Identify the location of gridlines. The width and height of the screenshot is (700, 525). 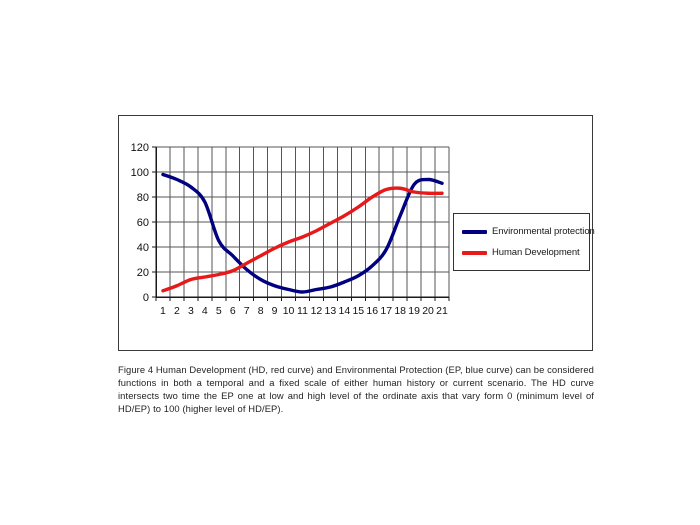
(303, 222).